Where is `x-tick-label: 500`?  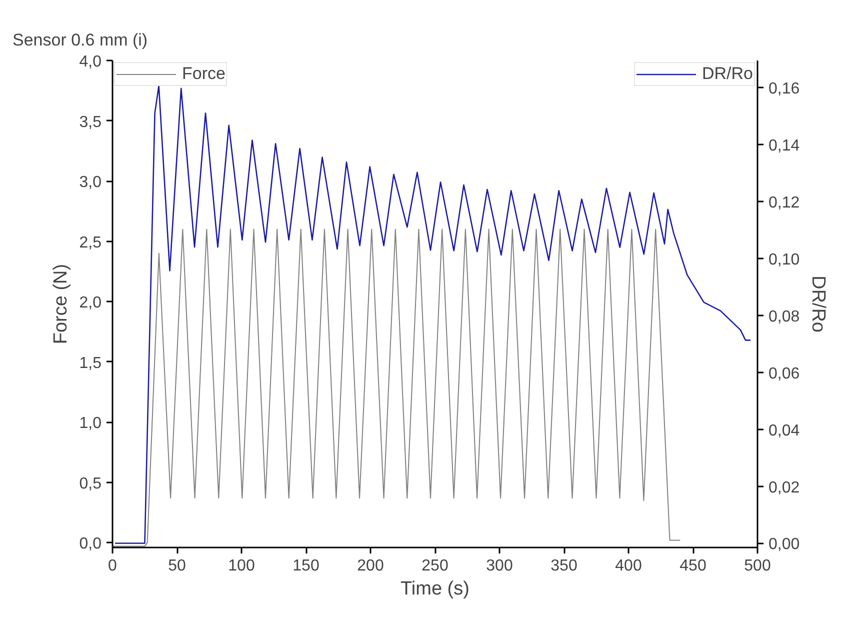 x-tick-label: 500 is located at coordinates (757, 566).